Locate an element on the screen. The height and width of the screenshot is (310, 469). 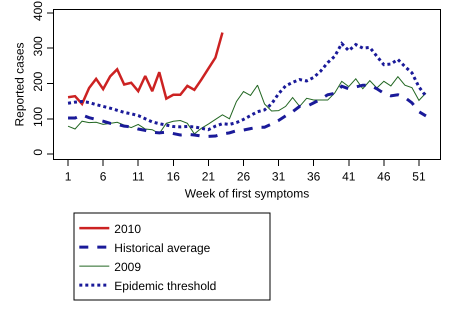
x-tick-label: 46 is located at coordinates (384, 176).